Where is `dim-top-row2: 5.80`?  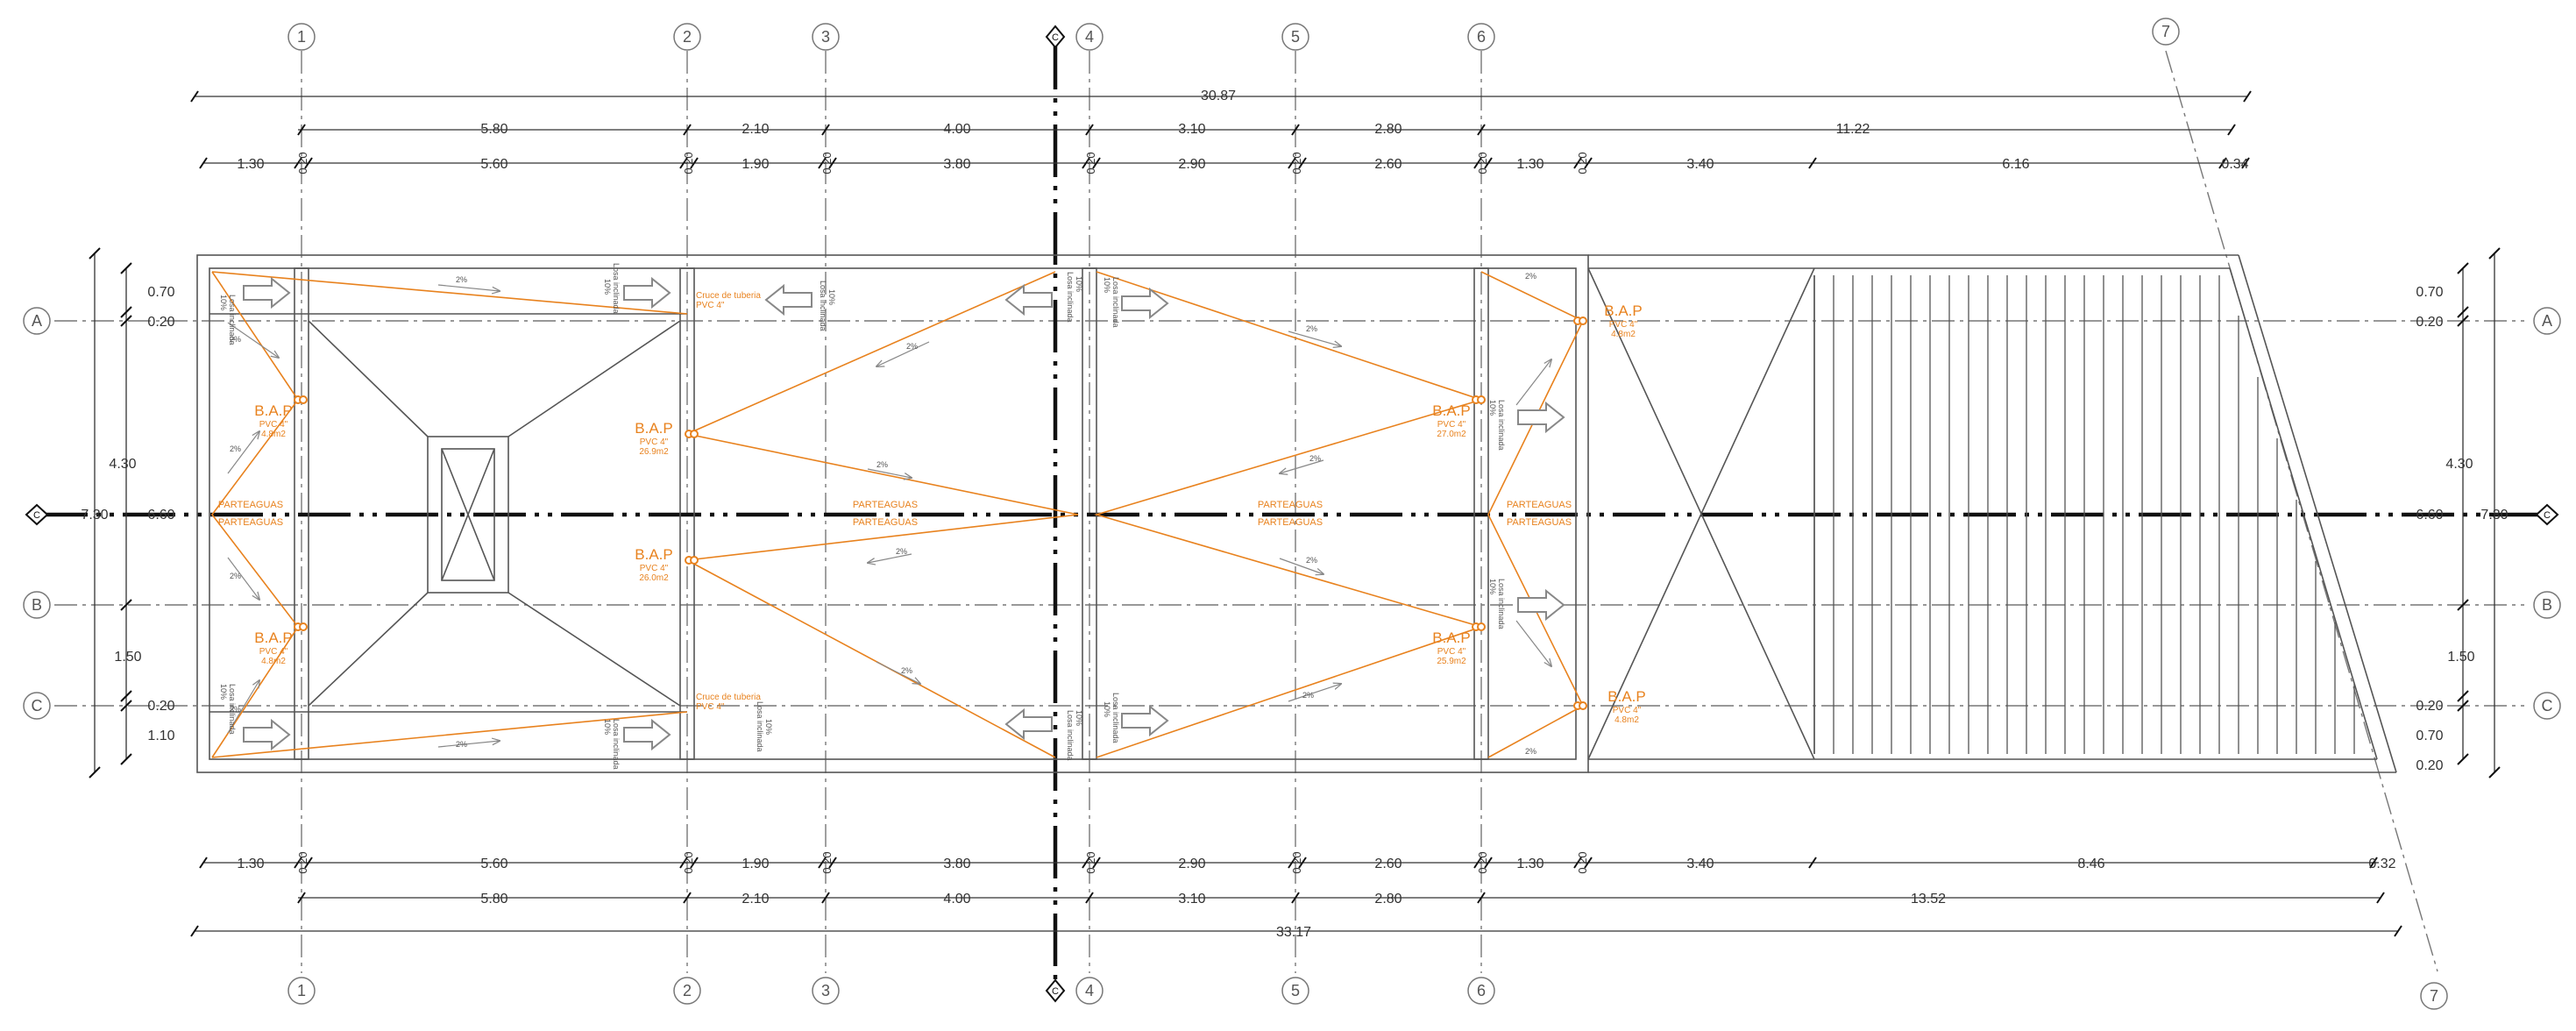
dim-top-row2: 5.80 is located at coordinates (493, 129).